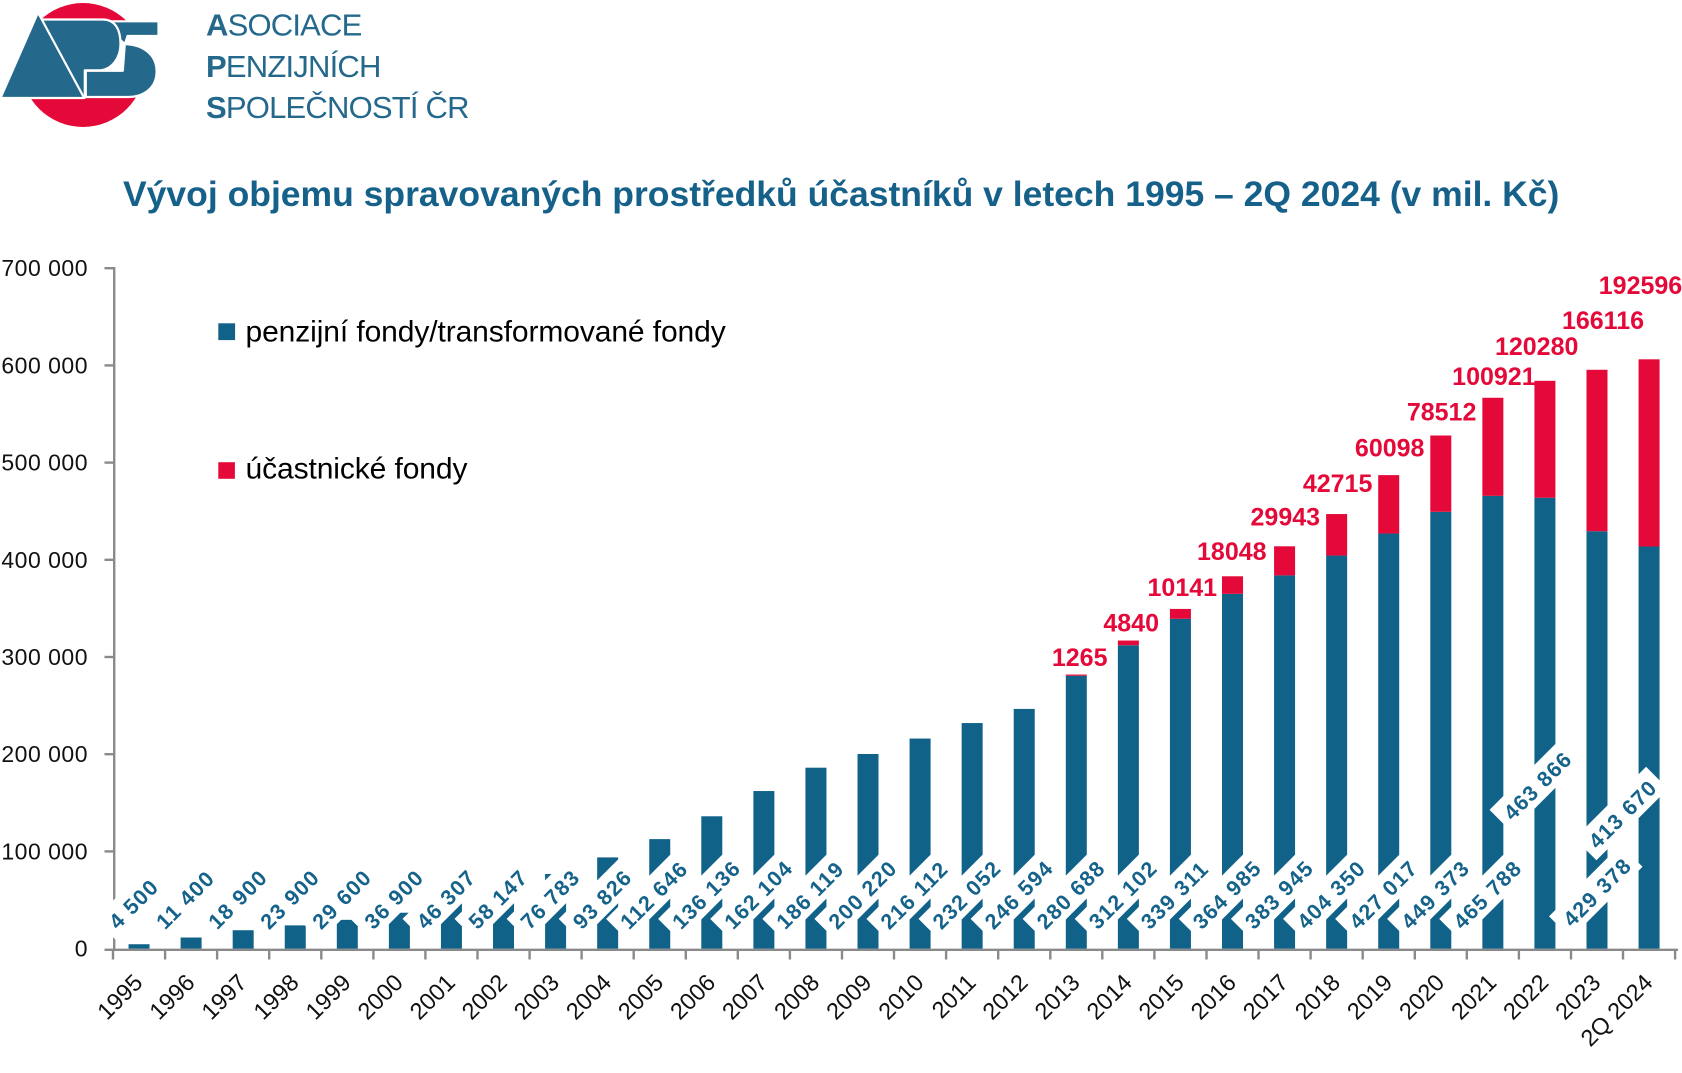 Image resolution: width=1682 pixels, height=1073 pixels. I want to click on svg-text: 300 000, so click(44, 657).